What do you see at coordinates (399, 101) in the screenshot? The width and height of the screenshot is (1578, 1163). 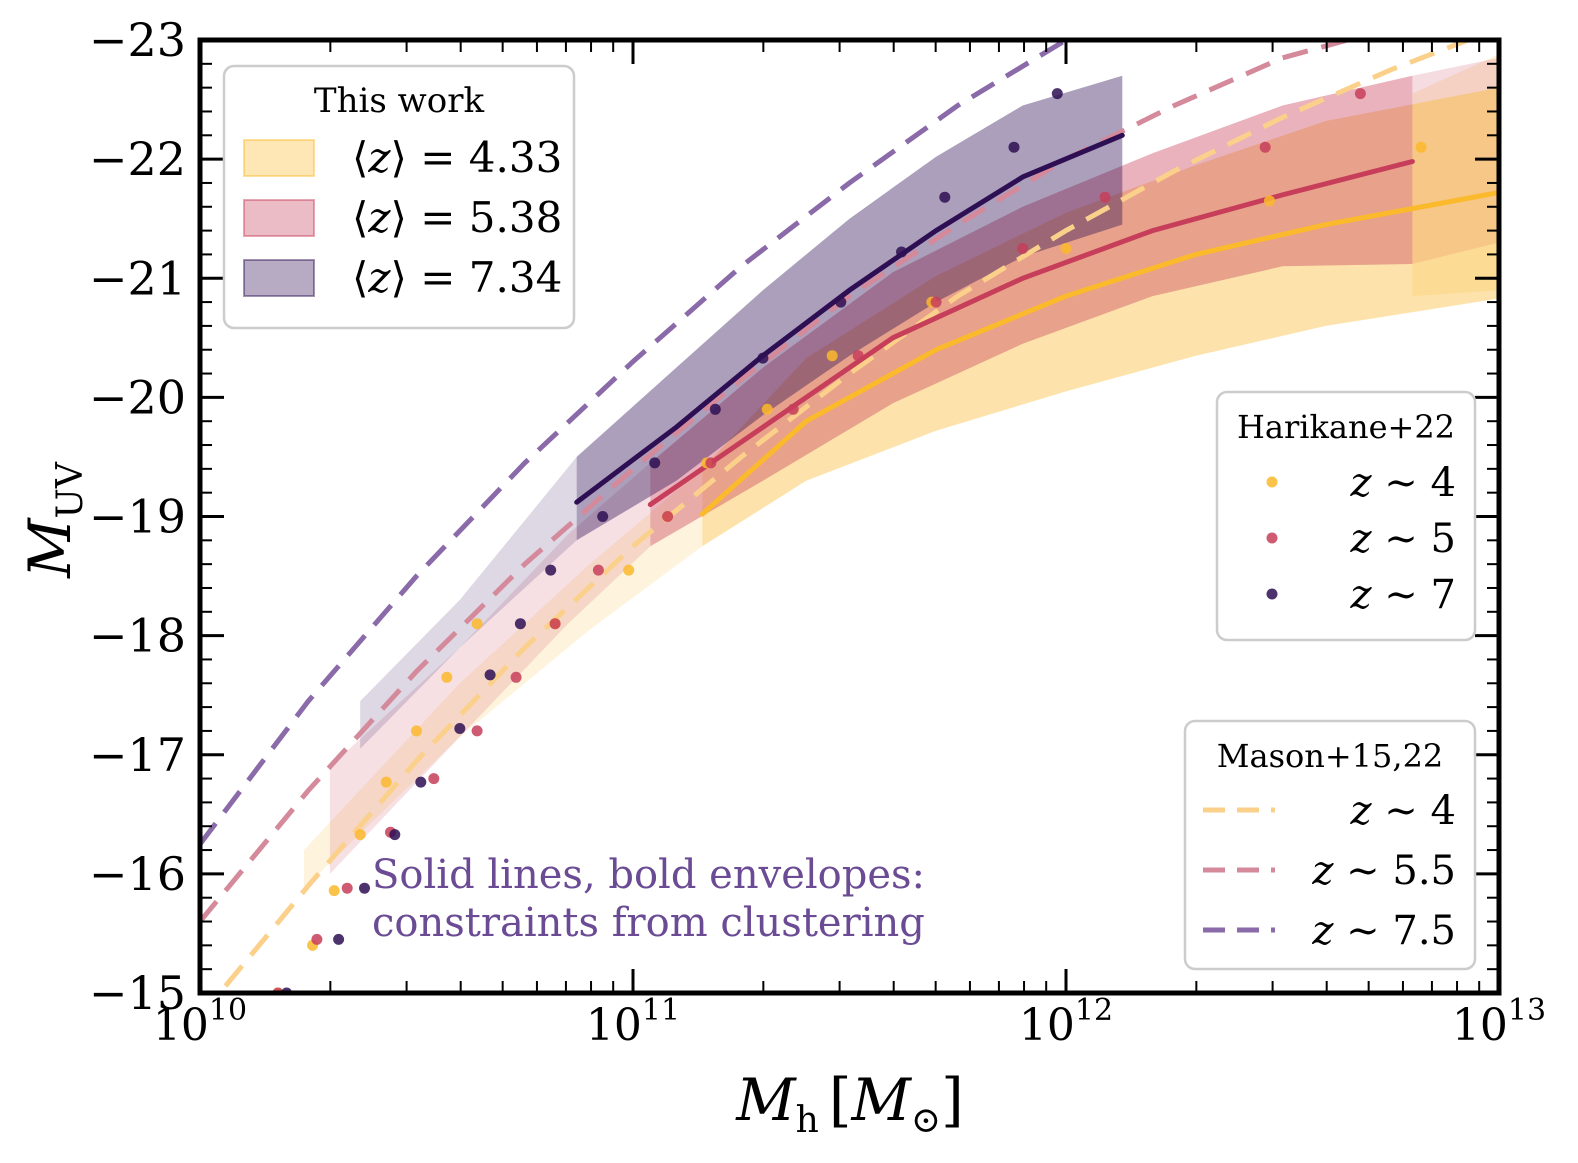 I see `legend-this-work-title: This work` at bounding box center [399, 101].